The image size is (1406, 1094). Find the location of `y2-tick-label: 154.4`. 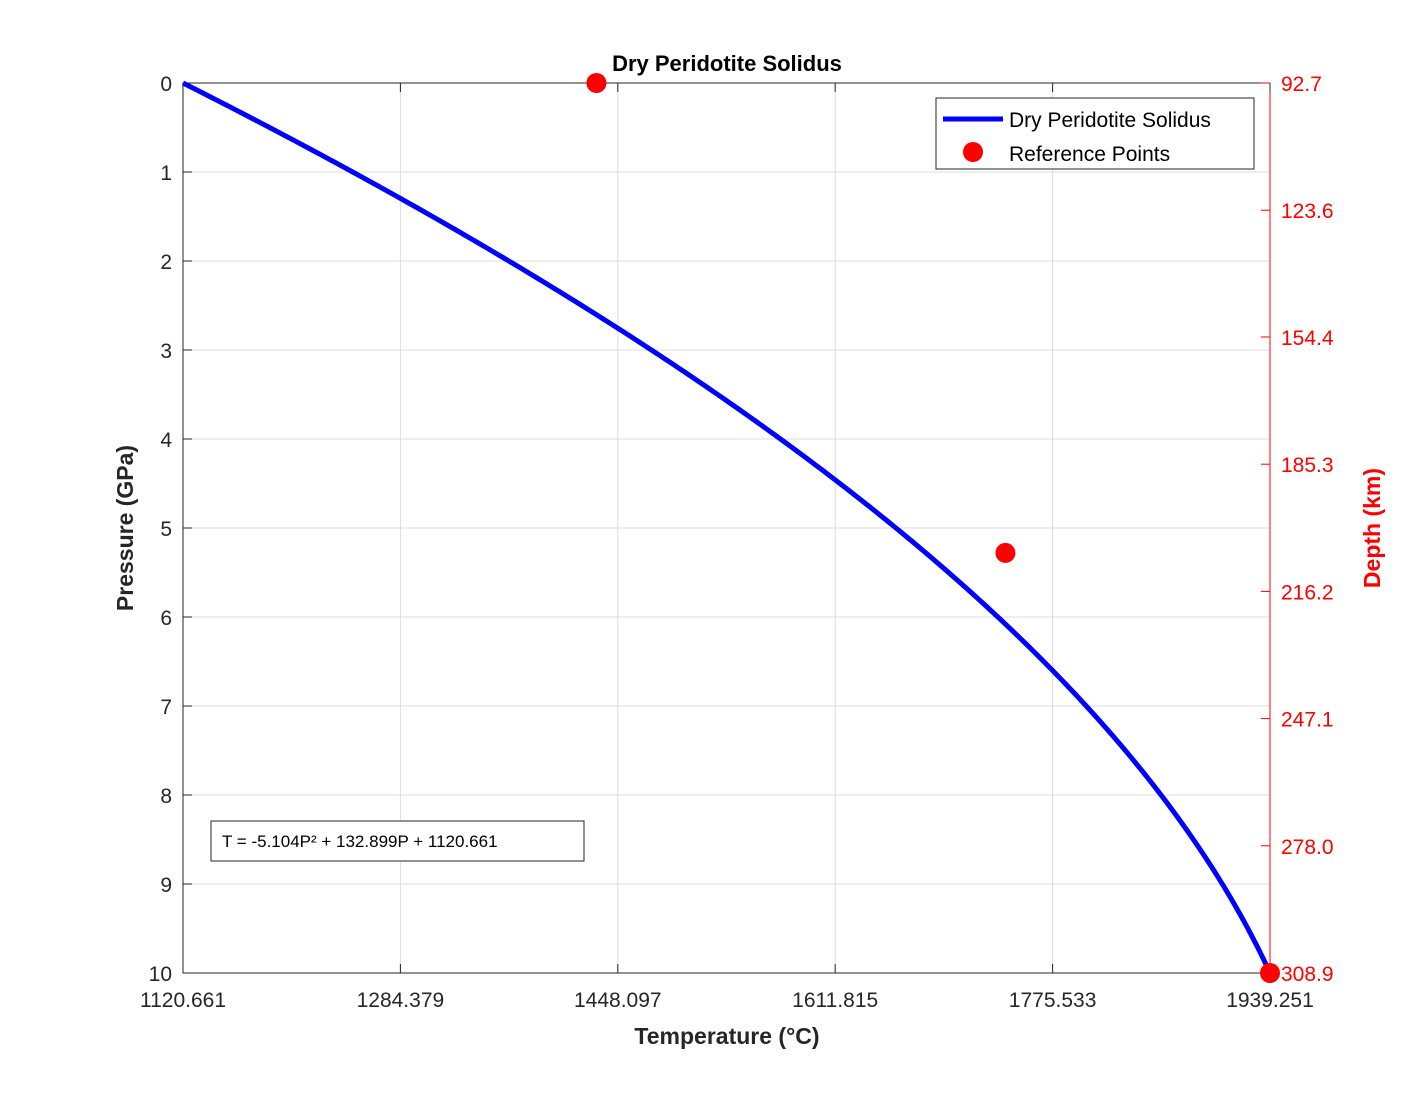

y2-tick-label: 154.4 is located at coordinates (1307, 338).